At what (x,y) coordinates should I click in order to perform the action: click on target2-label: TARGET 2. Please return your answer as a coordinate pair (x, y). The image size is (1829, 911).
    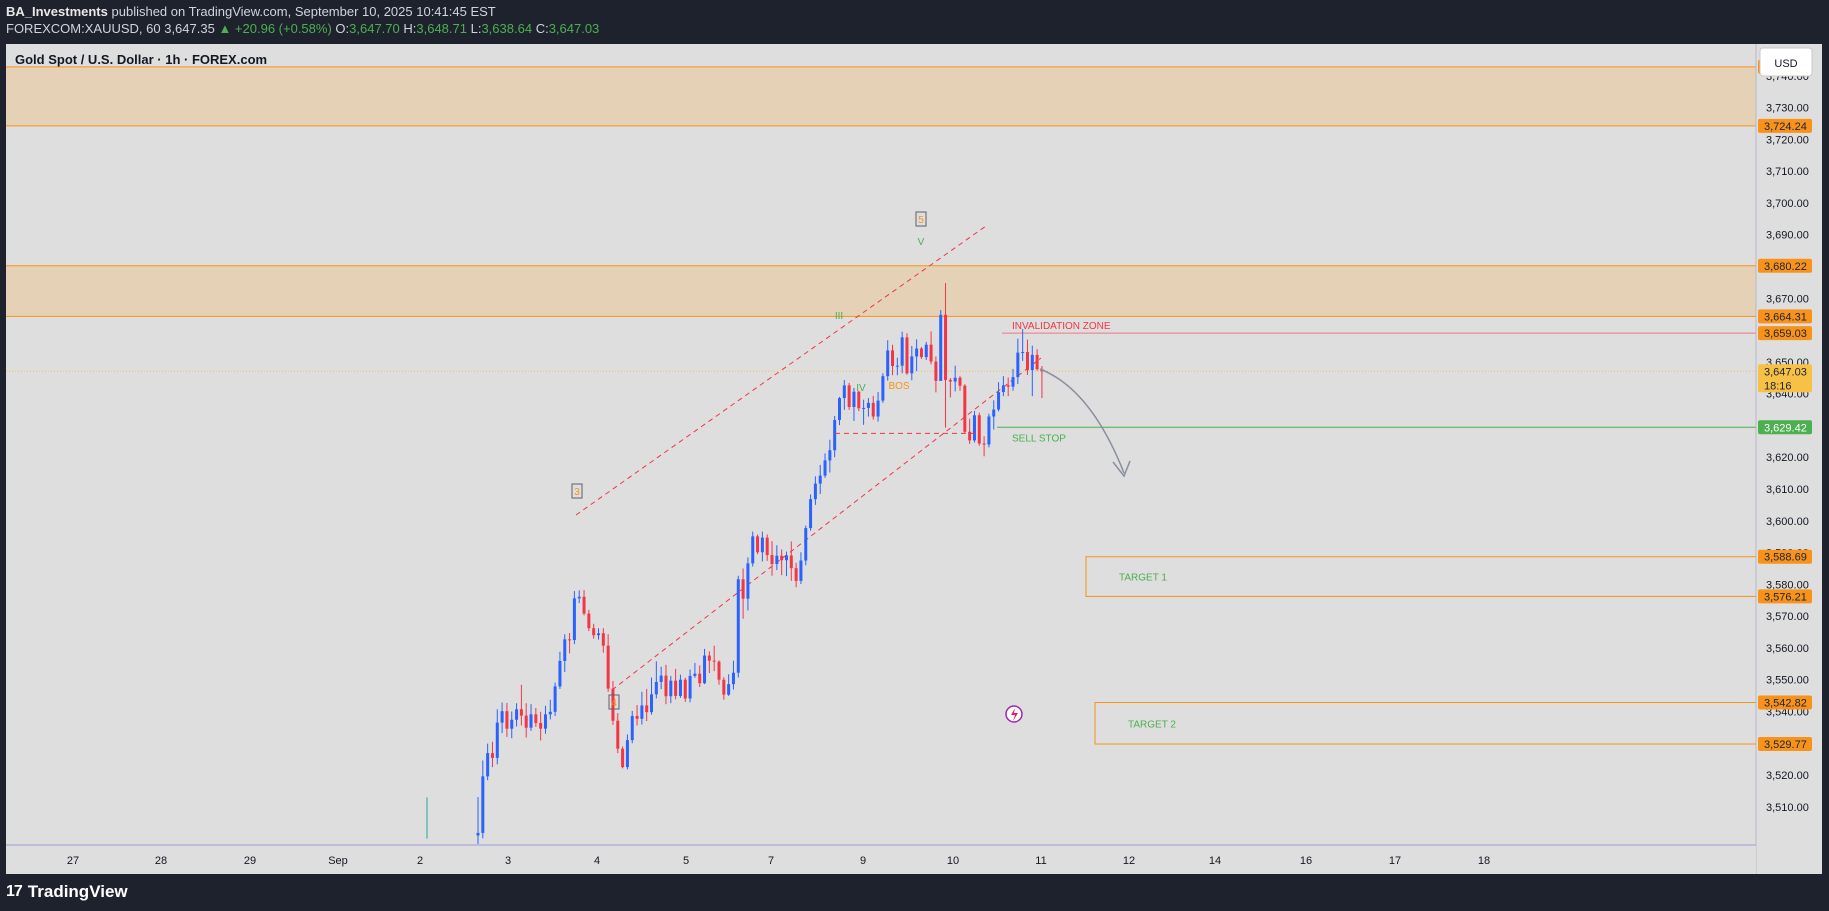
    Looking at the image, I should click on (1152, 724).